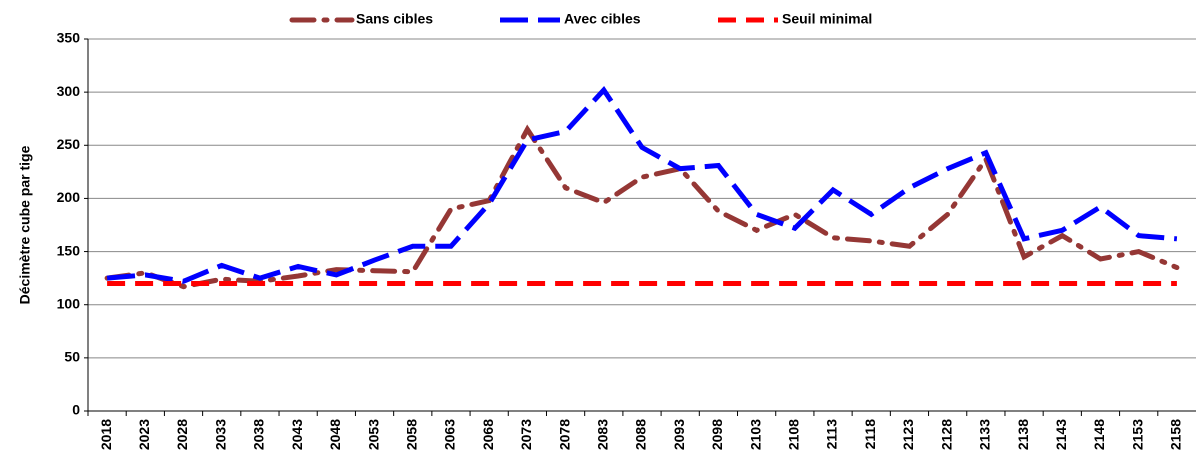  I want to click on x-tick-label: 2028, so click(182, 434).